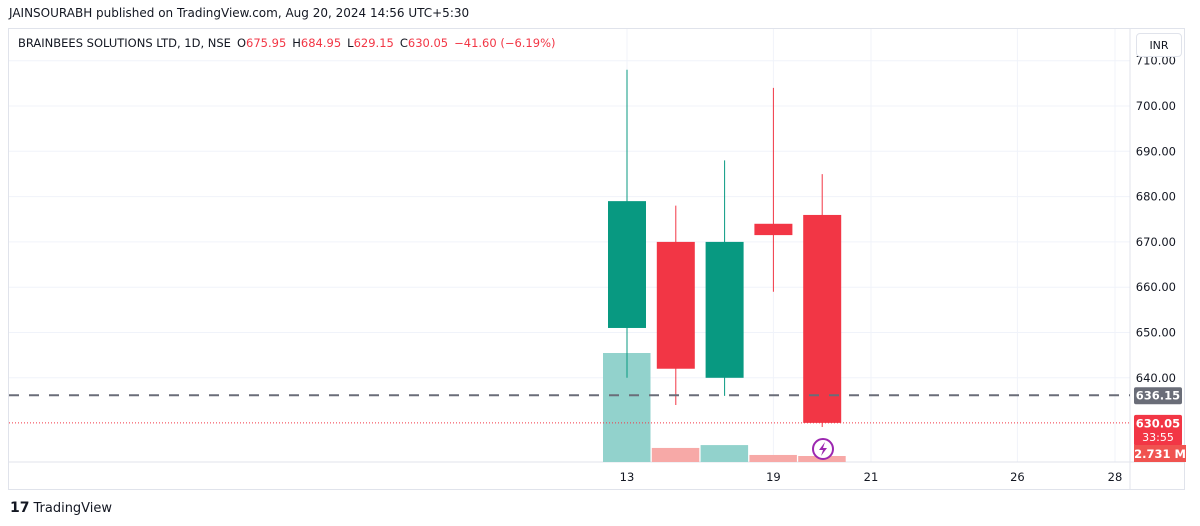 The width and height of the screenshot is (1200, 526). What do you see at coordinates (773, 477) in the screenshot?
I see `x-tick-label: 19` at bounding box center [773, 477].